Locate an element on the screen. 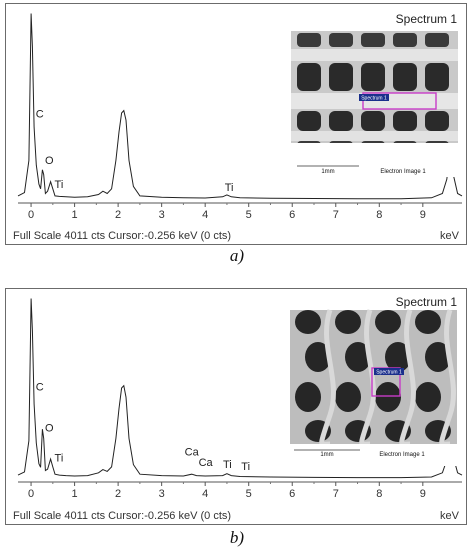 The image size is (474, 552). panel-caption-a: a) is located at coordinates (237, 255).